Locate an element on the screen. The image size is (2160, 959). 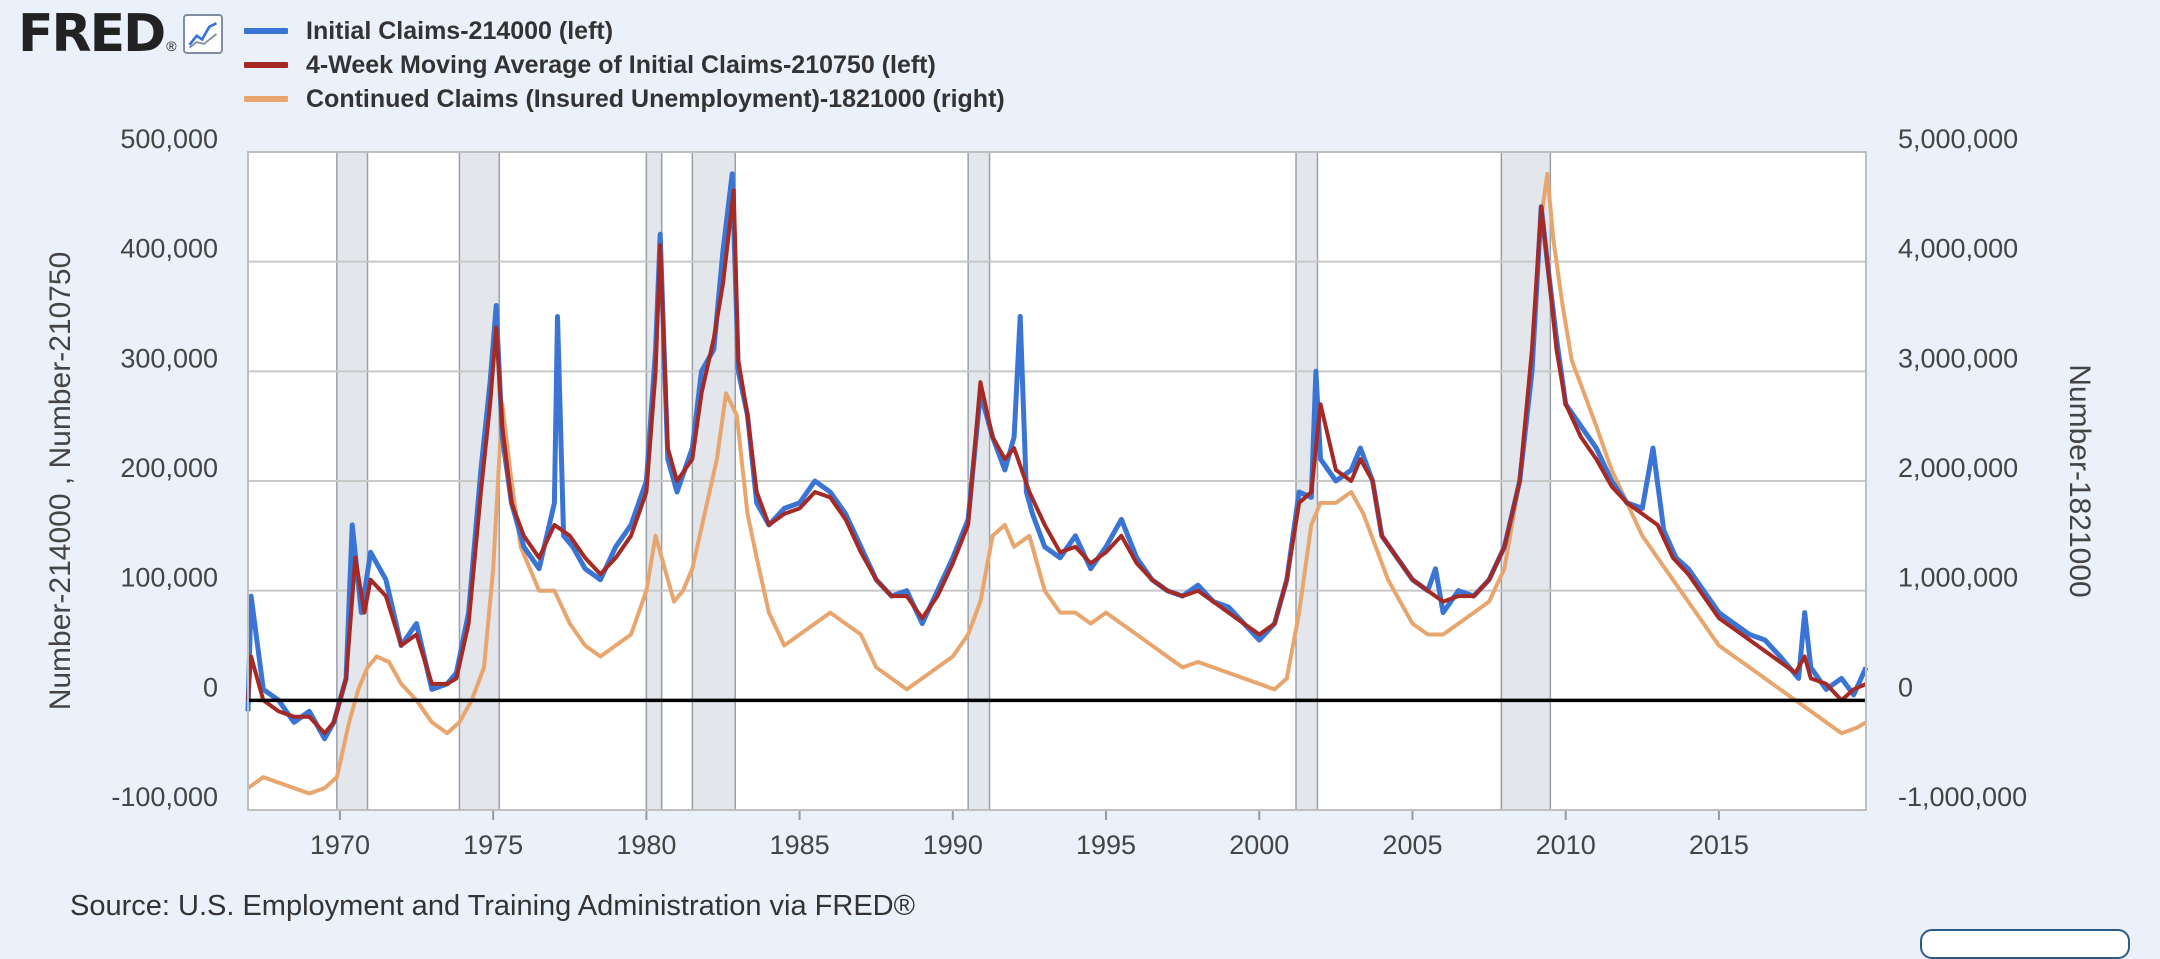
y-right-tick-label: 2,000,000 is located at coordinates (1958, 468).